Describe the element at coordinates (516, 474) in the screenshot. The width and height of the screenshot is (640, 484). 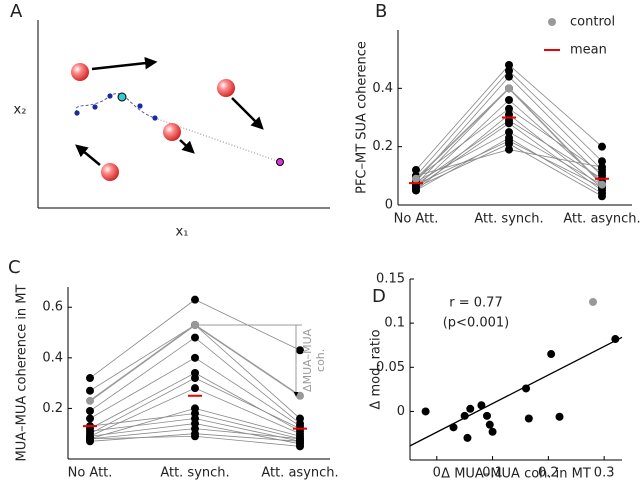
I see `x-label: Δ MUA–MUA coh. in MT` at that location.